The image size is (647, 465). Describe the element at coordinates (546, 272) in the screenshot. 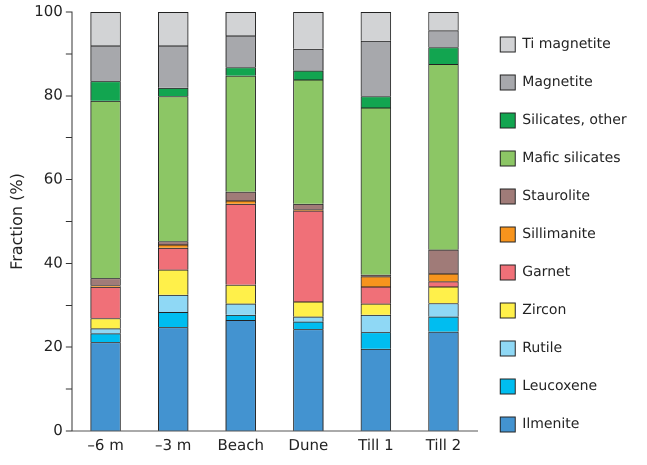

I see `legend-label: Garnet` at that location.